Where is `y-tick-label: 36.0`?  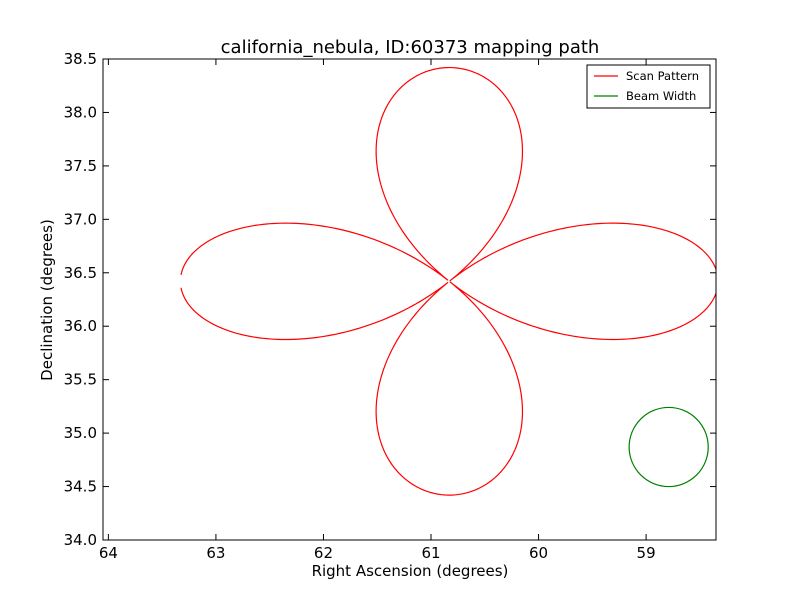
y-tick-label: 36.0 is located at coordinates (80, 326).